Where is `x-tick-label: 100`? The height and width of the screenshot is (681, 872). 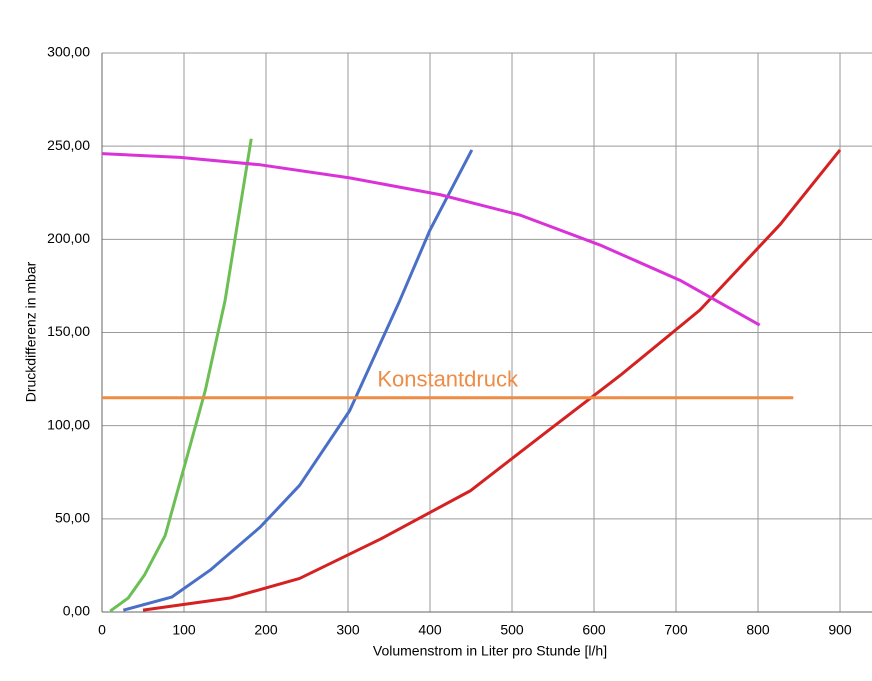
x-tick-label: 100 is located at coordinates (184, 630).